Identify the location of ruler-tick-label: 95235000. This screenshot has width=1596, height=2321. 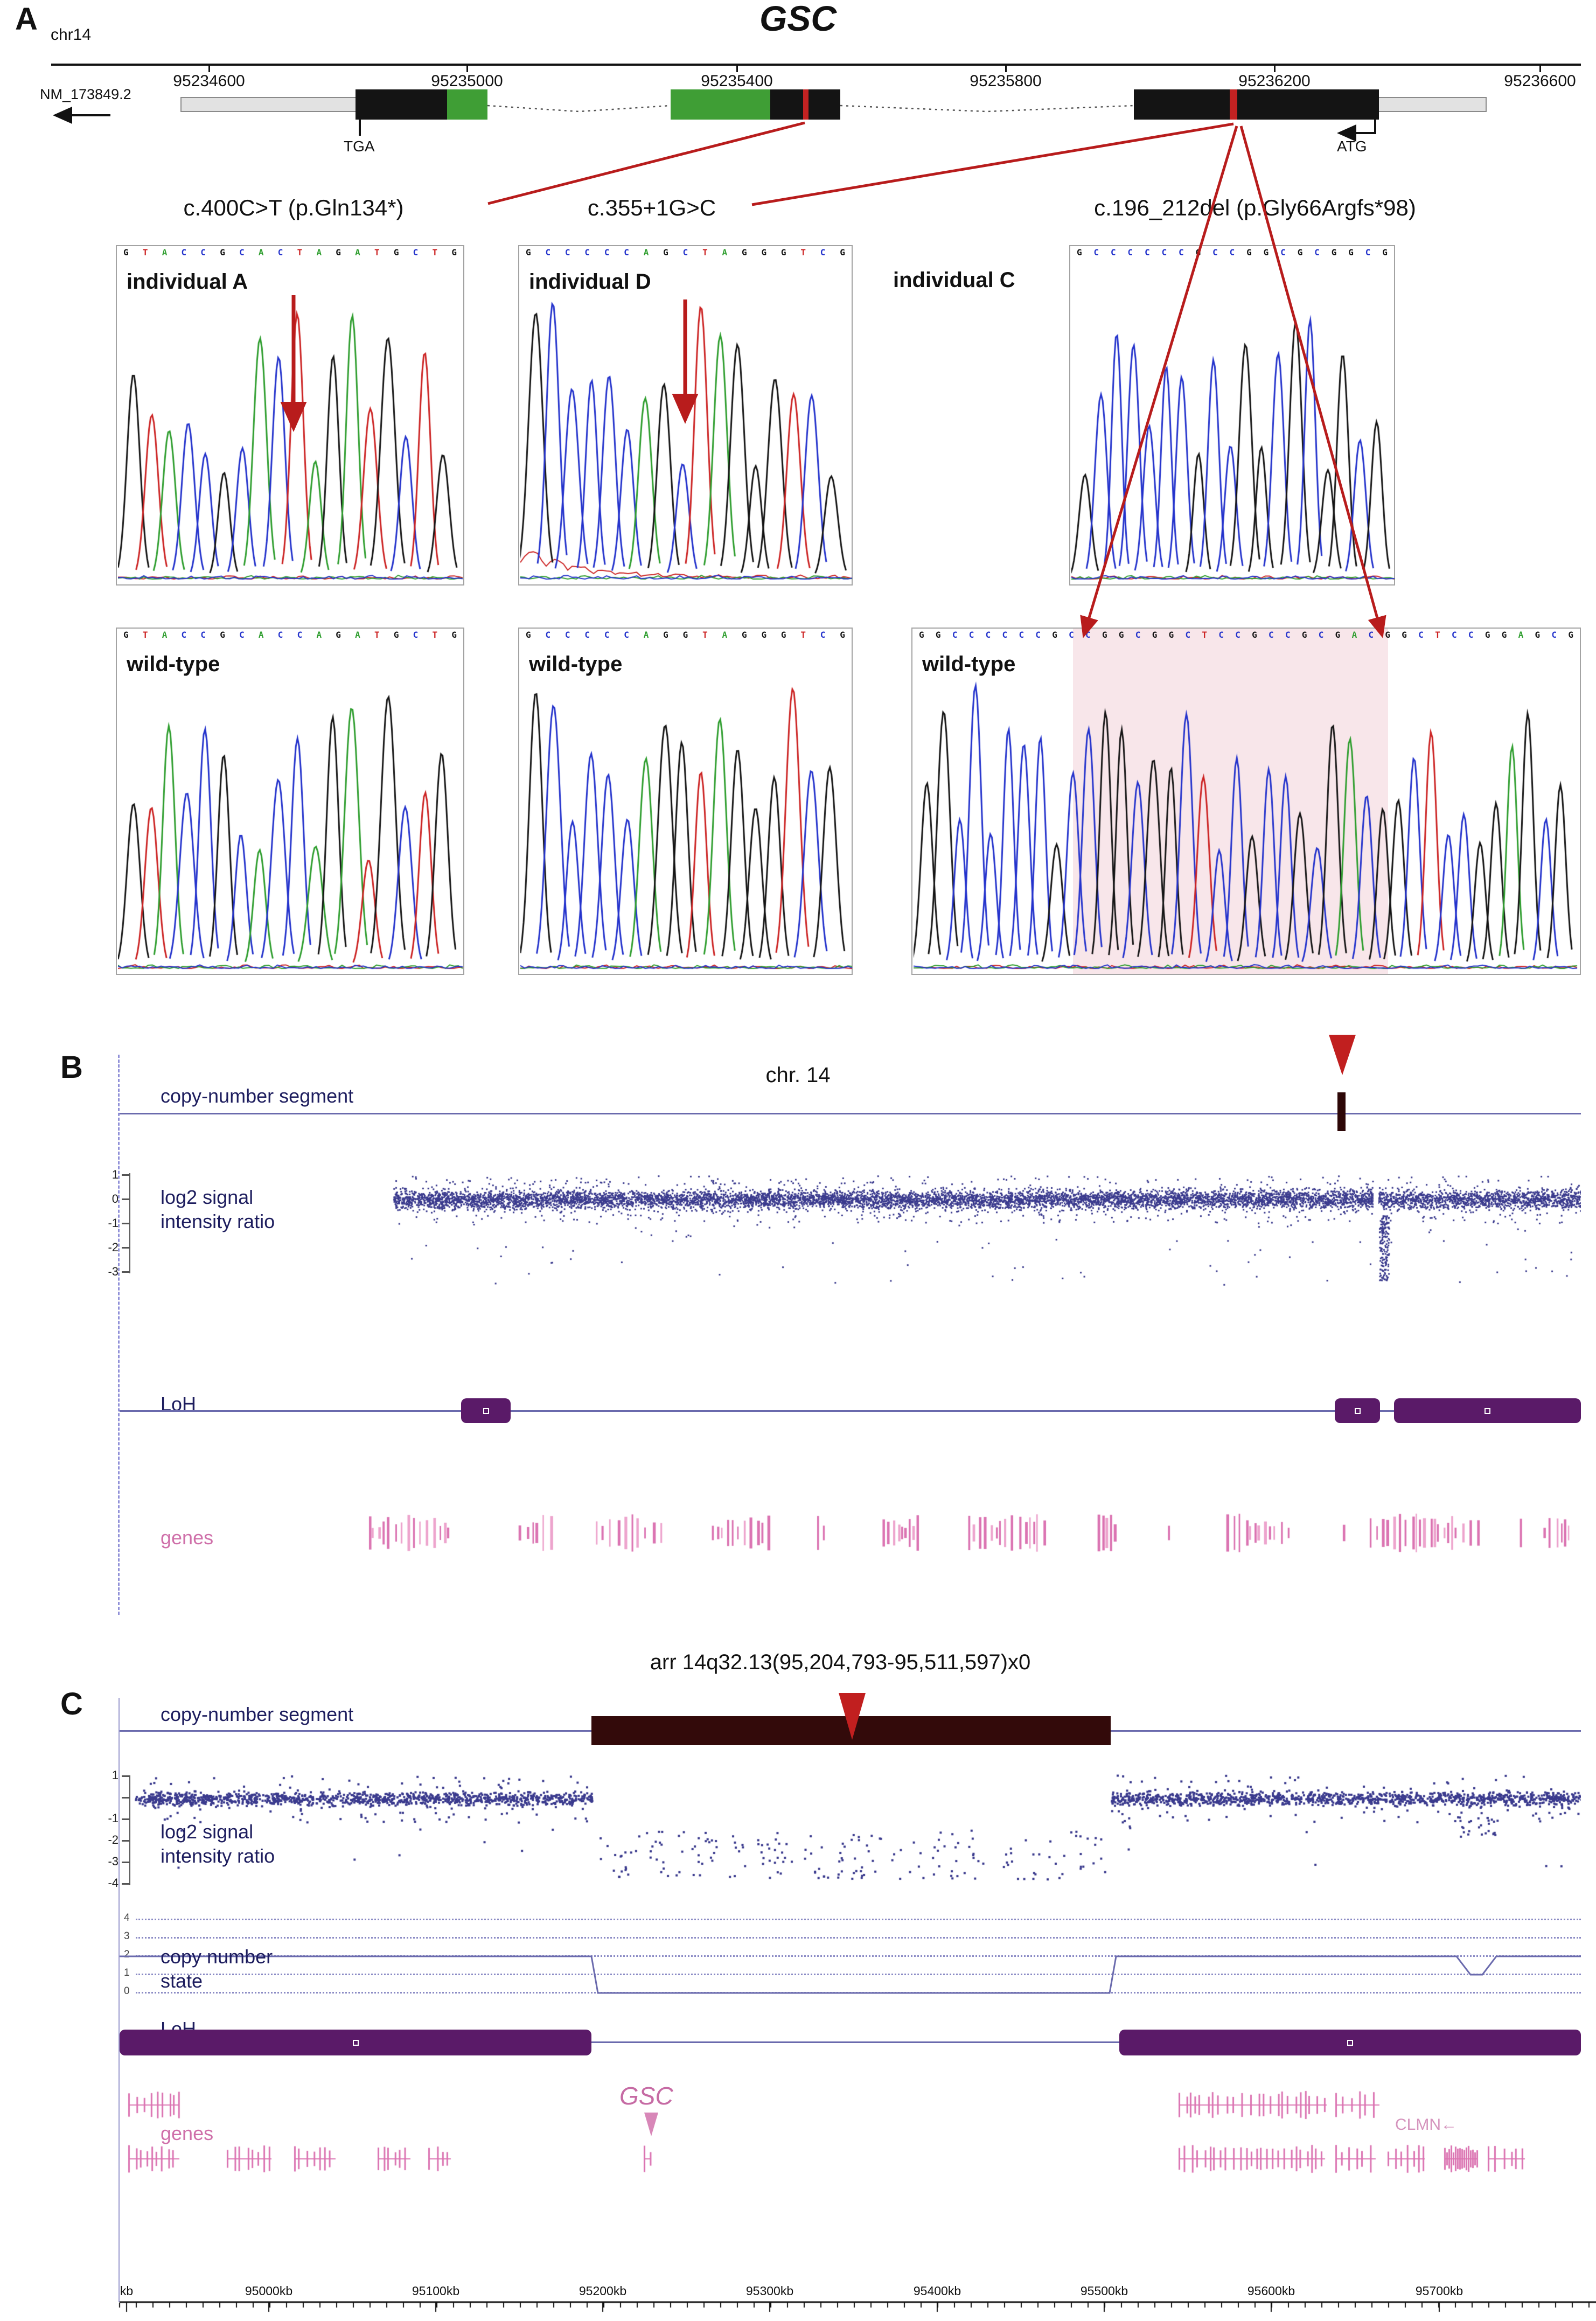
(467, 81).